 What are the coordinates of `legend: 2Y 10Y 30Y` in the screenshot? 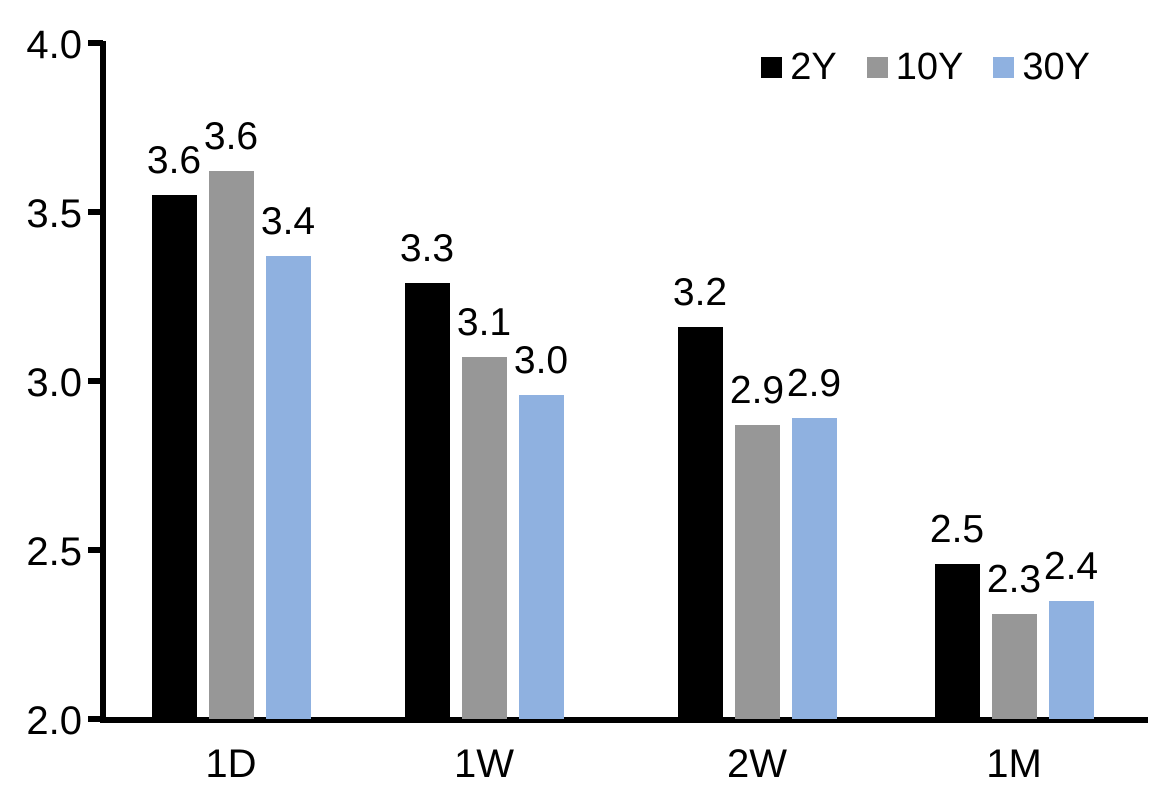 It's located at (925, 67).